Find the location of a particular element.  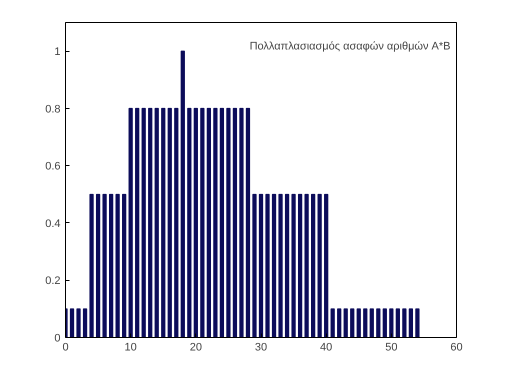

y-tick-label: 0.4 is located at coordinates (53, 224).